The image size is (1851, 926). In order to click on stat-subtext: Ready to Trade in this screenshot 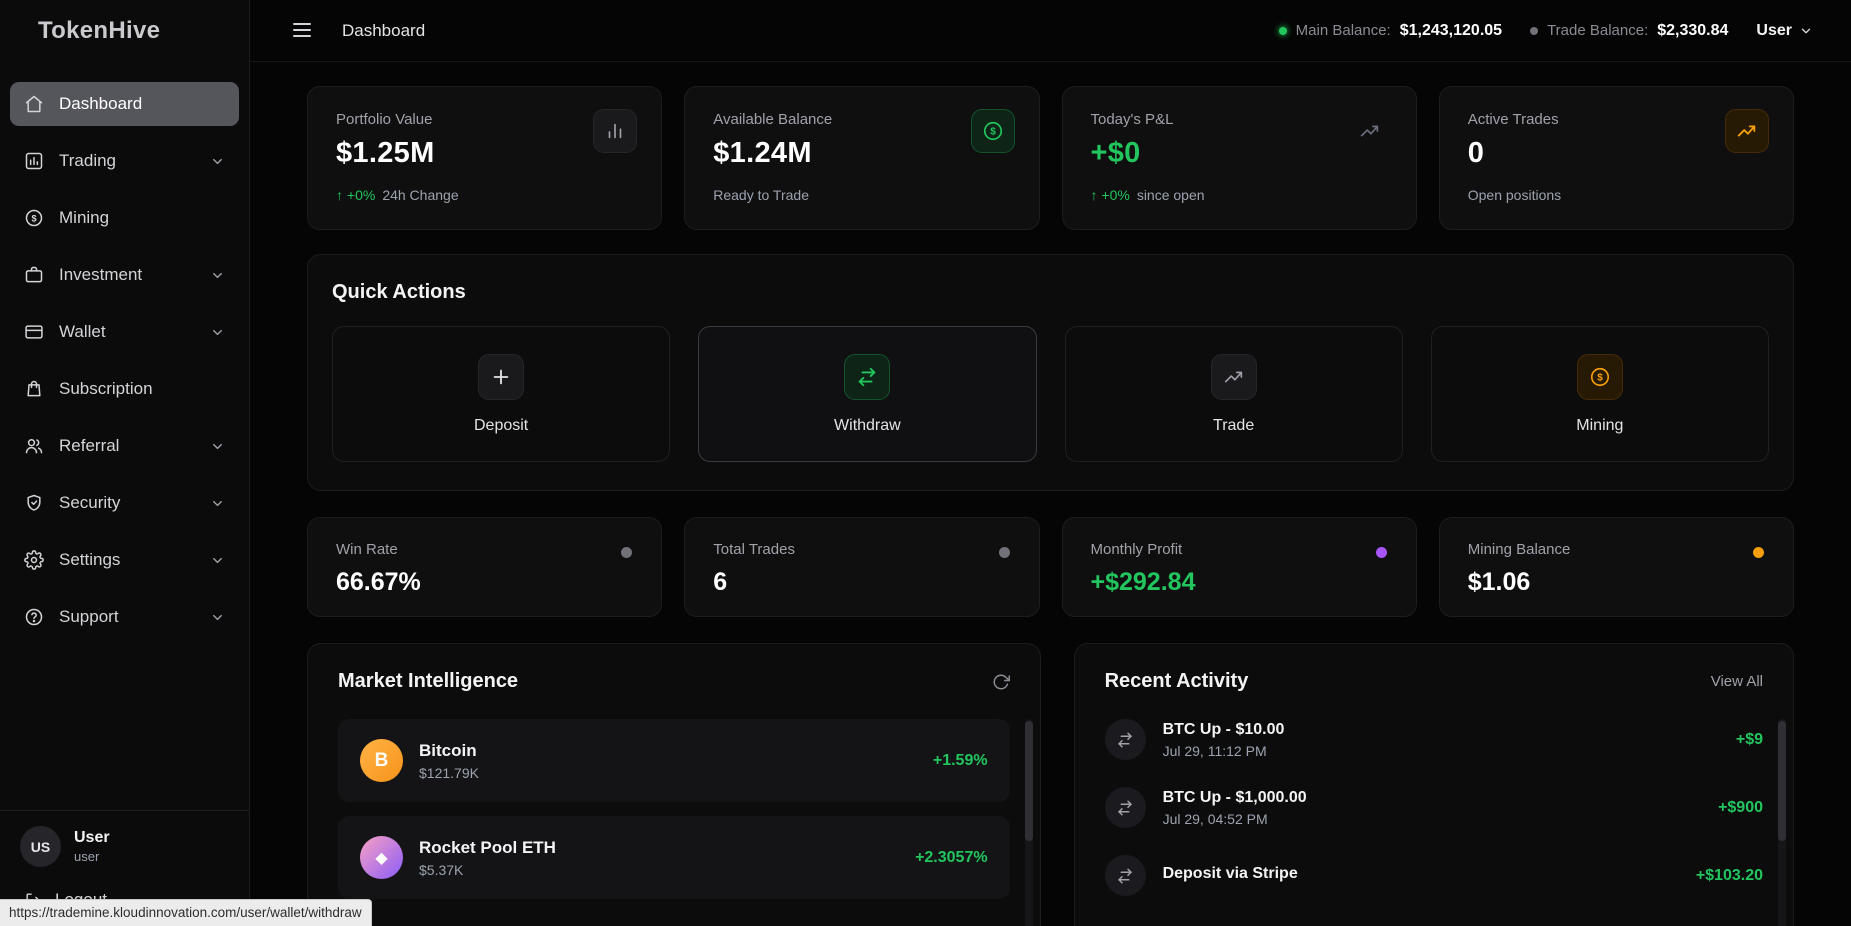, I will do `click(861, 195)`.